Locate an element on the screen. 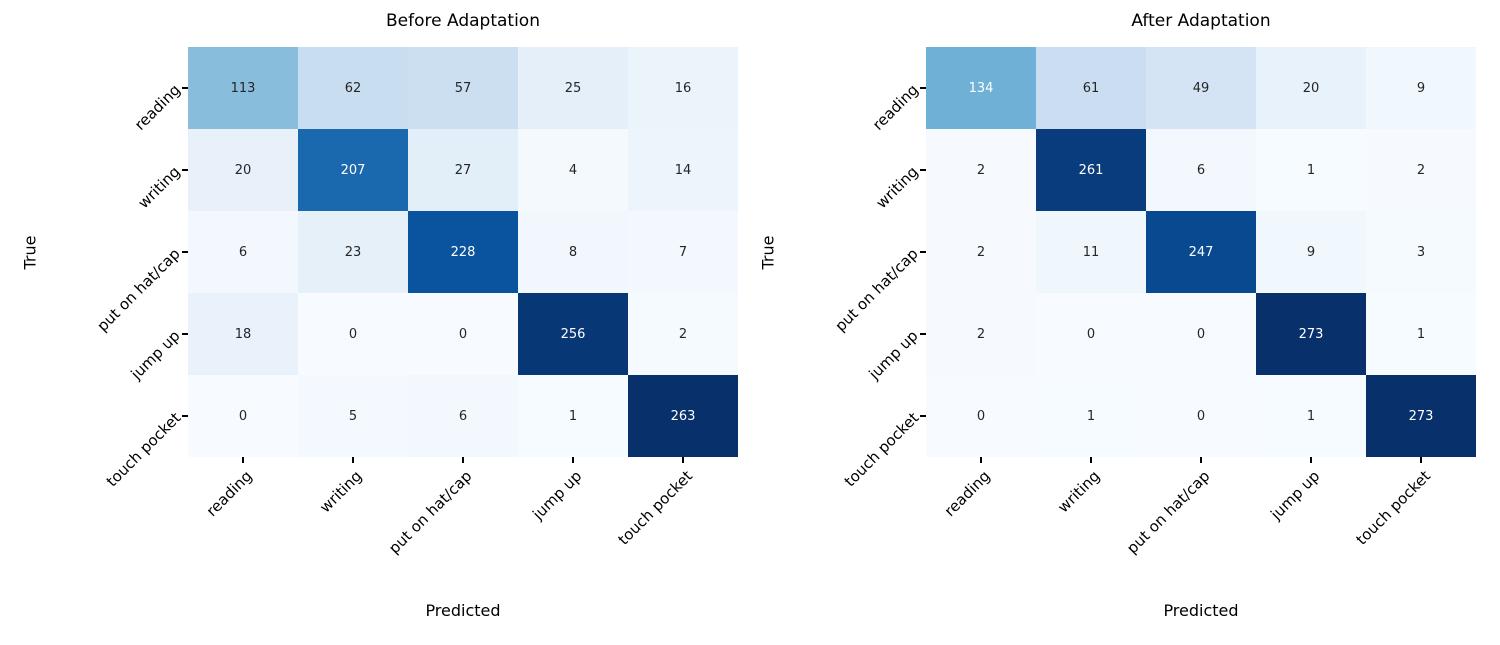 Image resolution: width=1500 pixels, height=645 pixels. heatmap-cell: 228 is located at coordinates (463, 252).